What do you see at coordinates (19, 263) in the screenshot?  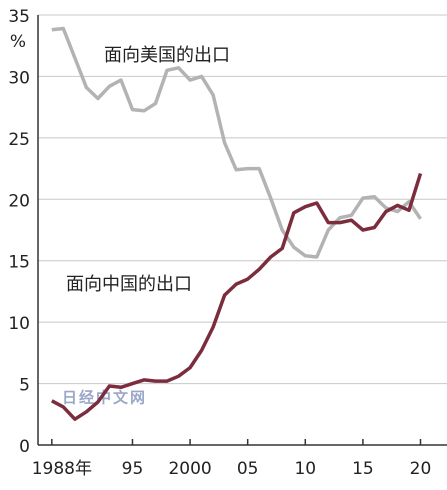 I see `y-tick-label: 15` at bounding box center [19, 263].